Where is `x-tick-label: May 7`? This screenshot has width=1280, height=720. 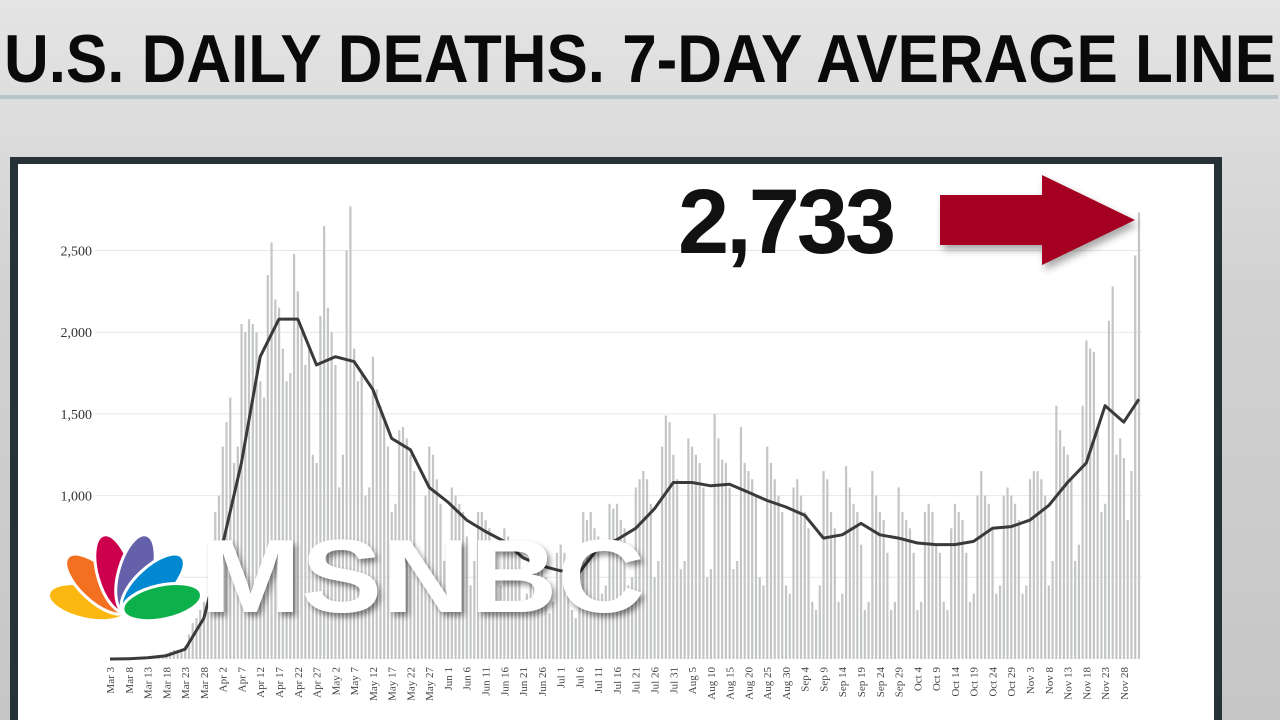
x-tick-label: May 7 is located at coordinates (355, 681).